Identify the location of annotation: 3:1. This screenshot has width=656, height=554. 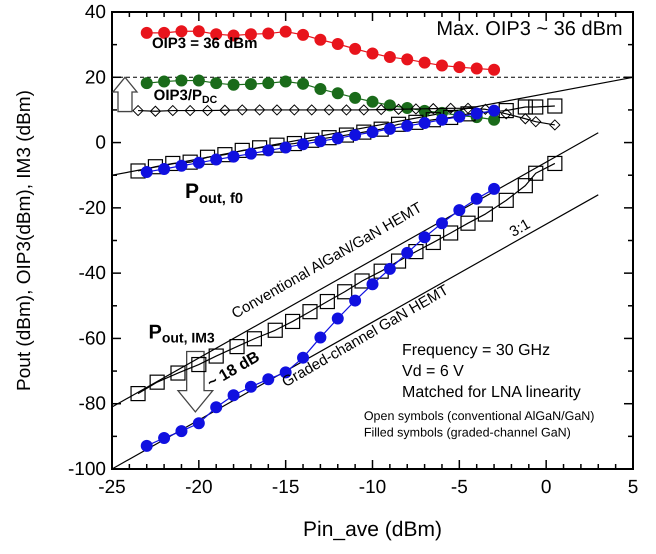
(520, 228).